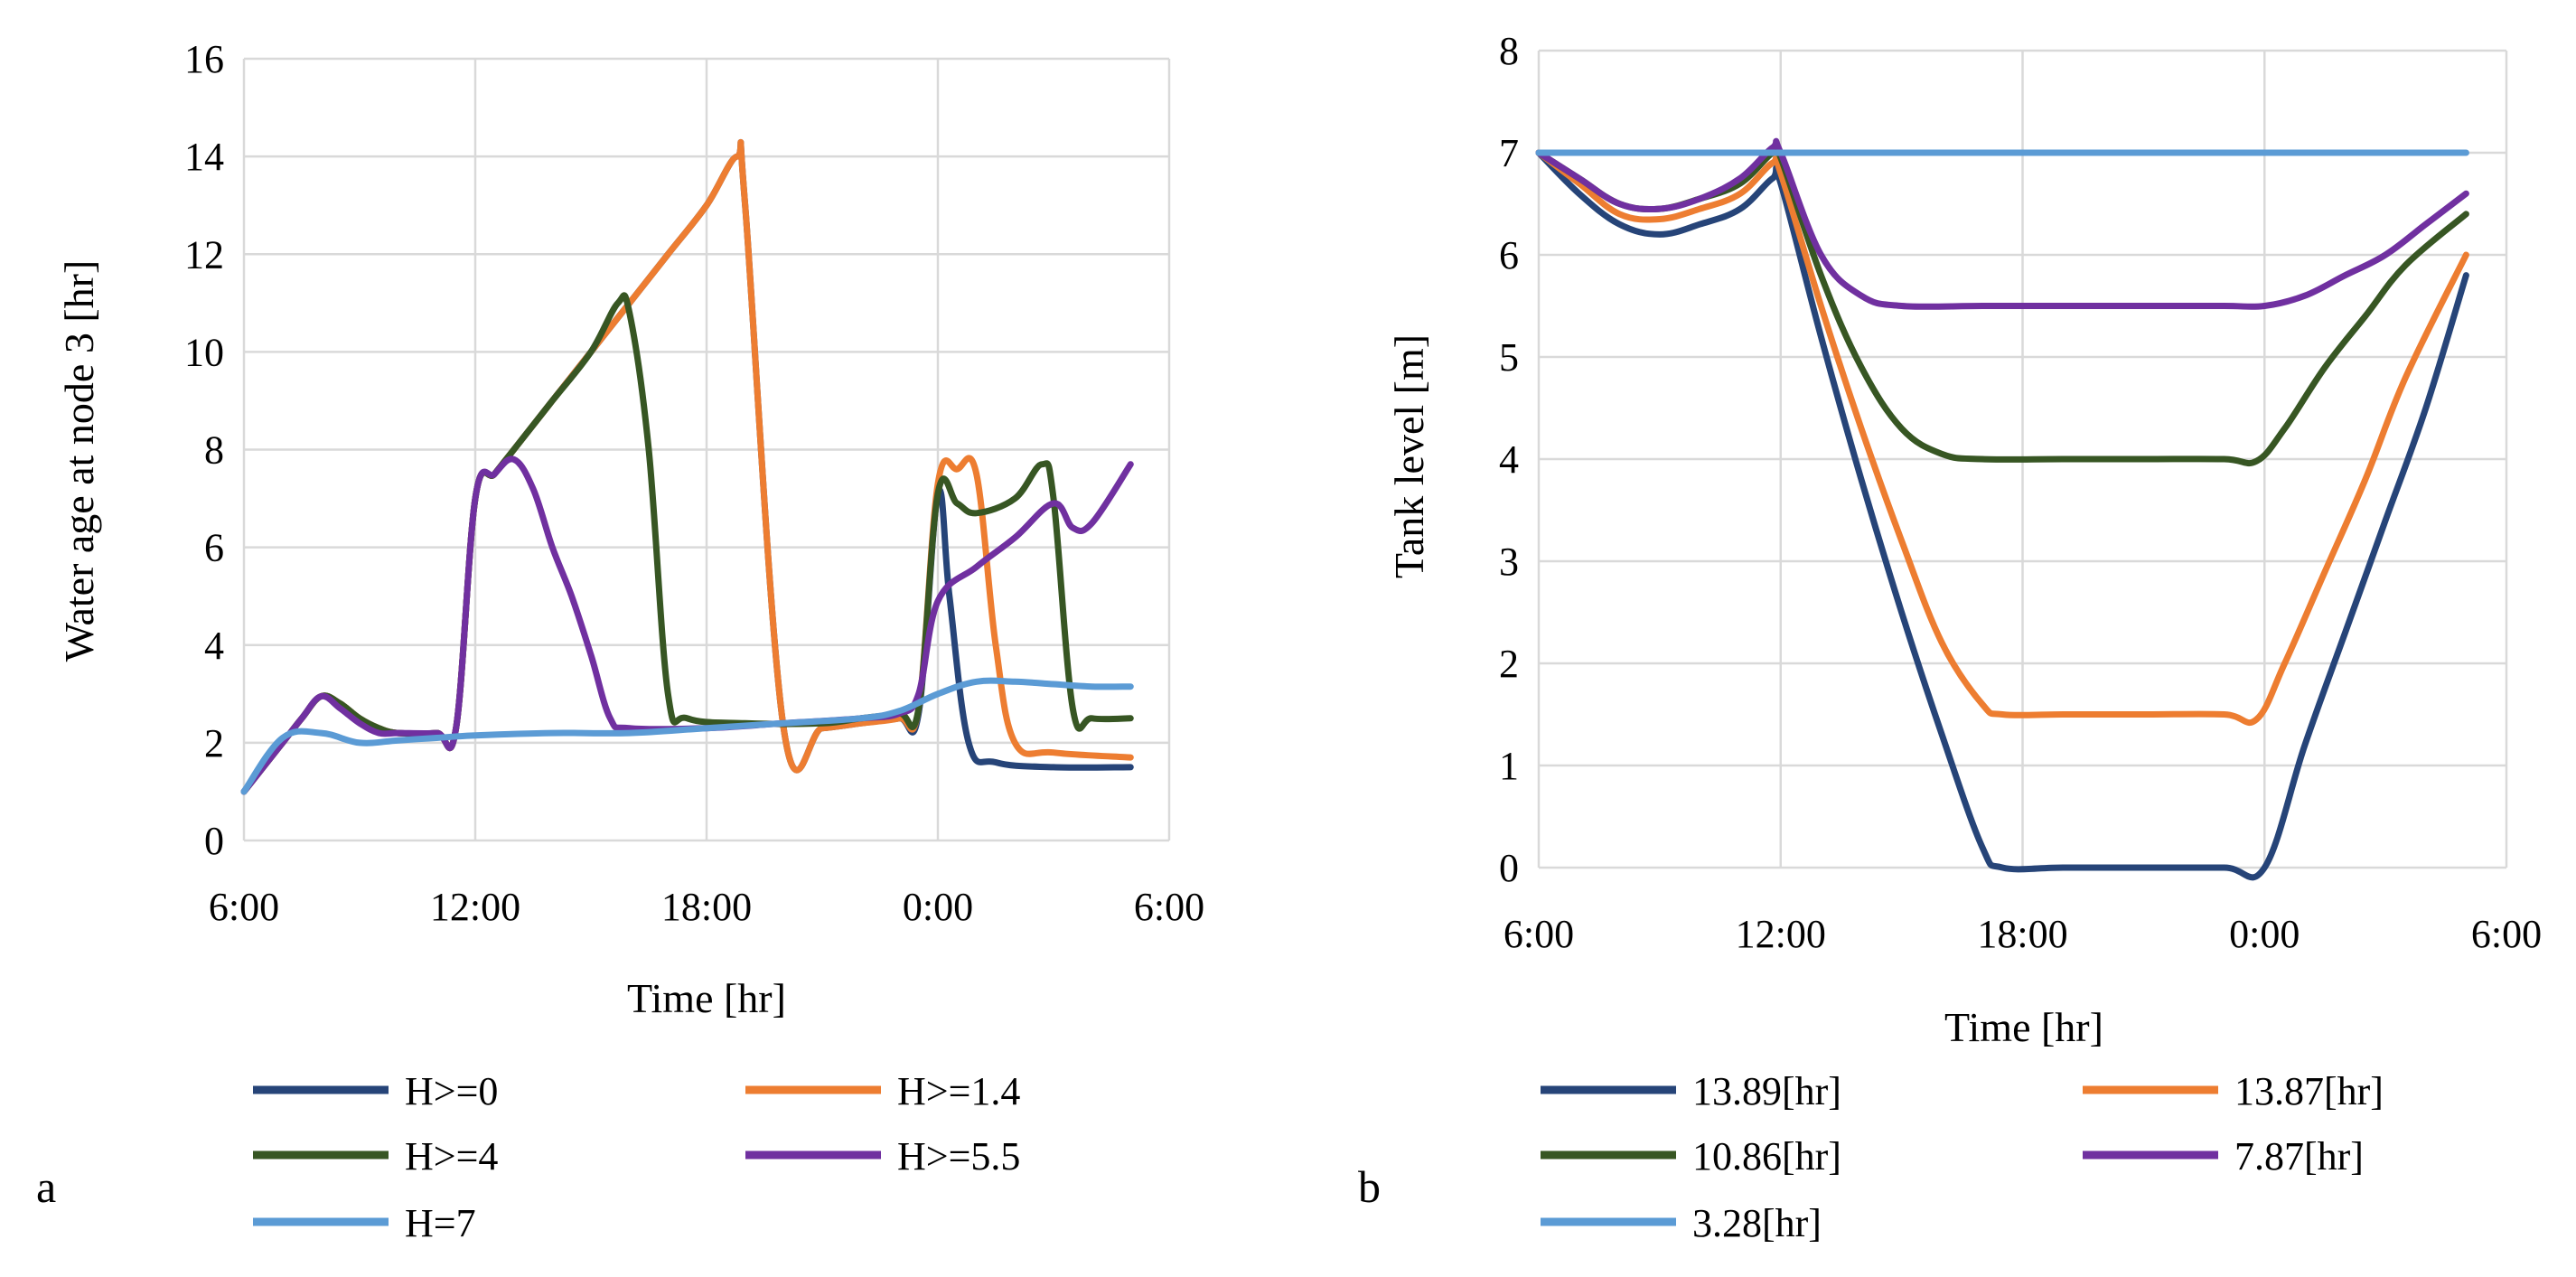 The image size is (2576, 1277). I want to click on series-line-7.87[hr], so click(2002, 223).